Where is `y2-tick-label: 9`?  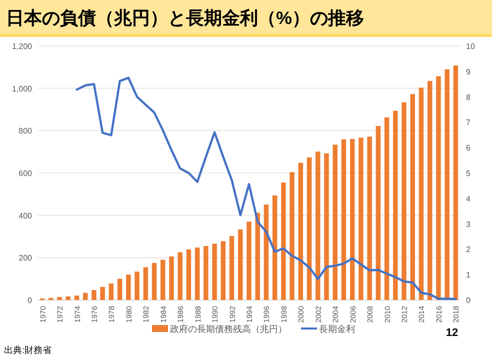 y2-tick-label: 9 is located at coordinates (468, 71).